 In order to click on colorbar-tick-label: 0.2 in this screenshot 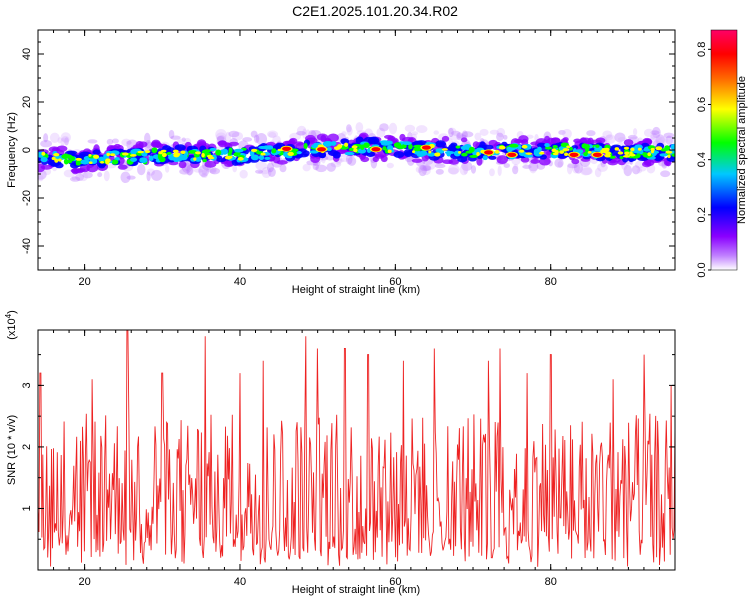, I will do `click(702, 214)`.